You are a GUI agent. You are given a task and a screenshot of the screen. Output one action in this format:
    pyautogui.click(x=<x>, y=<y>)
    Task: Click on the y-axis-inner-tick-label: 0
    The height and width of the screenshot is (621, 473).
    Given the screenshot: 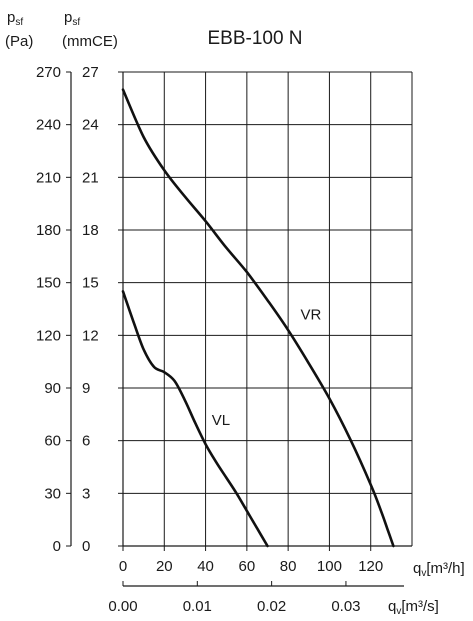 What is the action you would take?
    pyautogui.click(x=86, y=546)
    